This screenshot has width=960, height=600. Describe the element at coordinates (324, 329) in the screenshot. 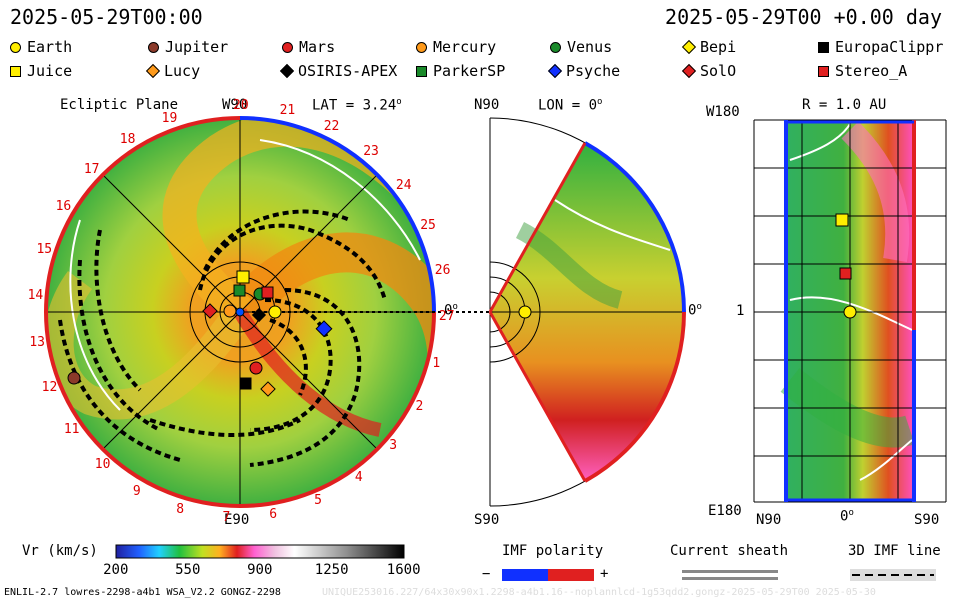

I see `psyche-marker` at that location.